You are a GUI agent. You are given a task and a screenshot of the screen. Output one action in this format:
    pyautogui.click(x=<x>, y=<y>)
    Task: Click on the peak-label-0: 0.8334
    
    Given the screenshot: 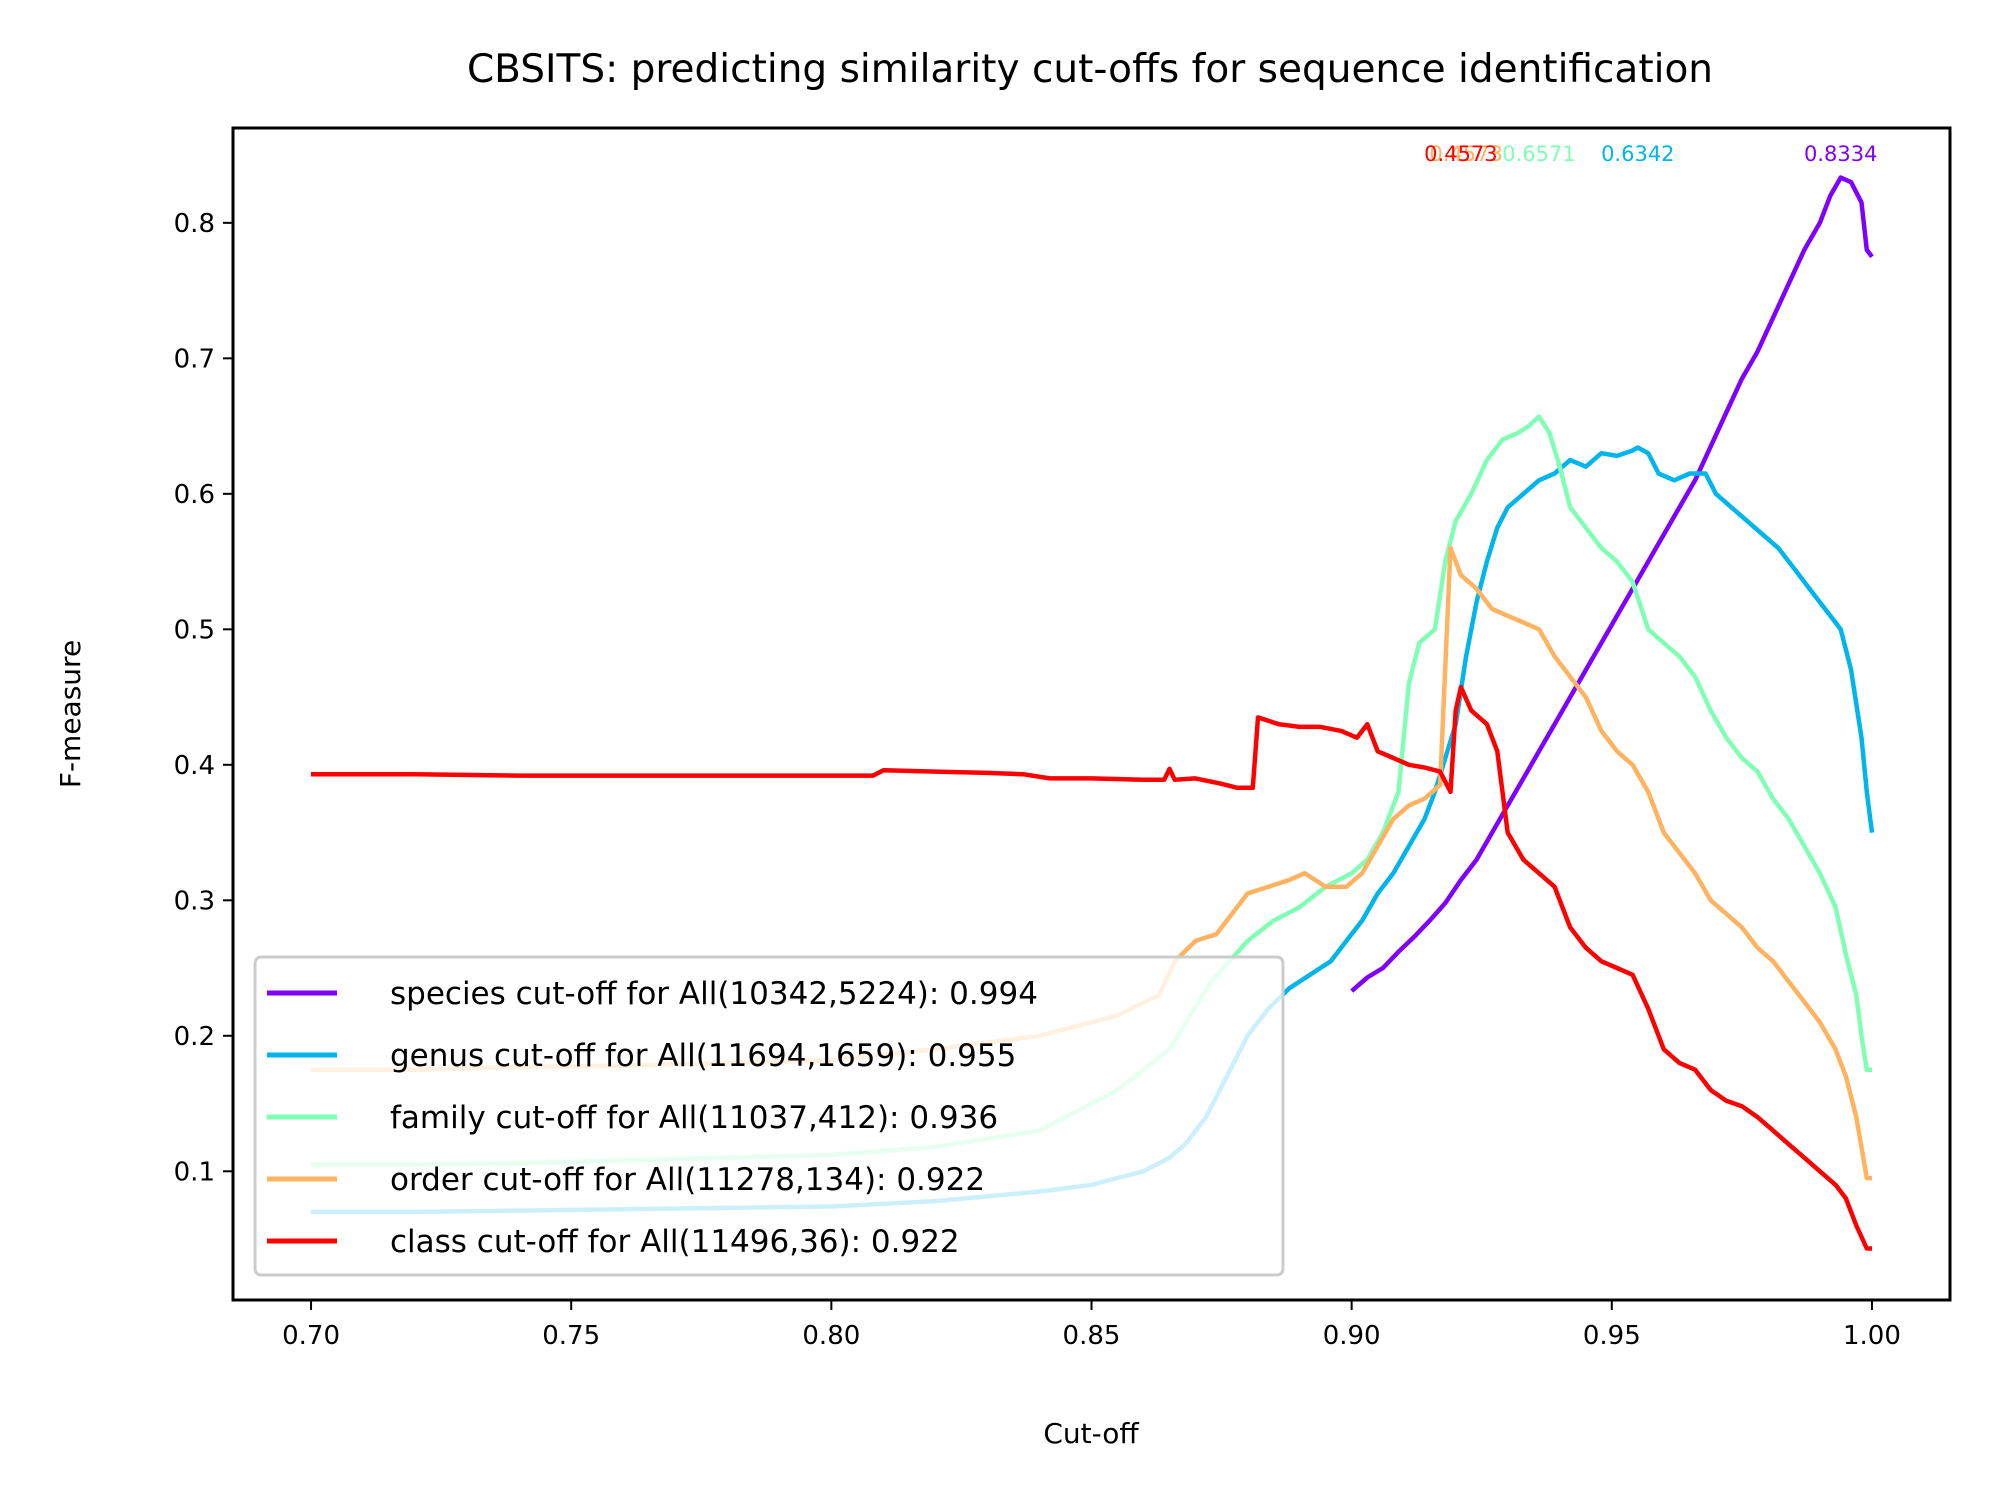 What is the action you would take?
    pyautogui.click(x=1840, y=154)
    